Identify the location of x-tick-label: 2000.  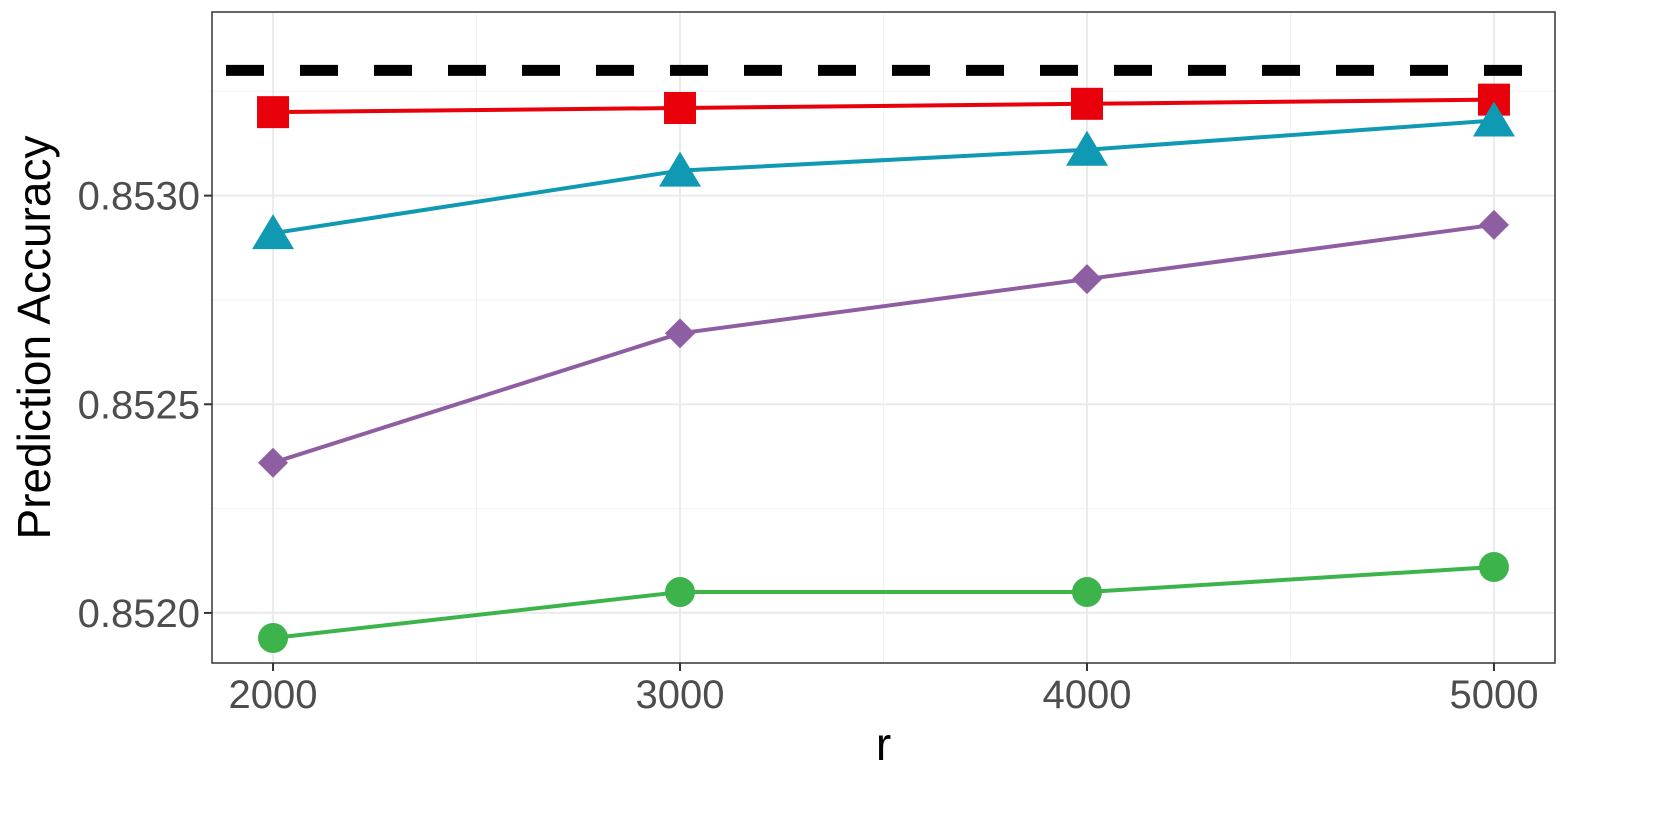
(273, 695).